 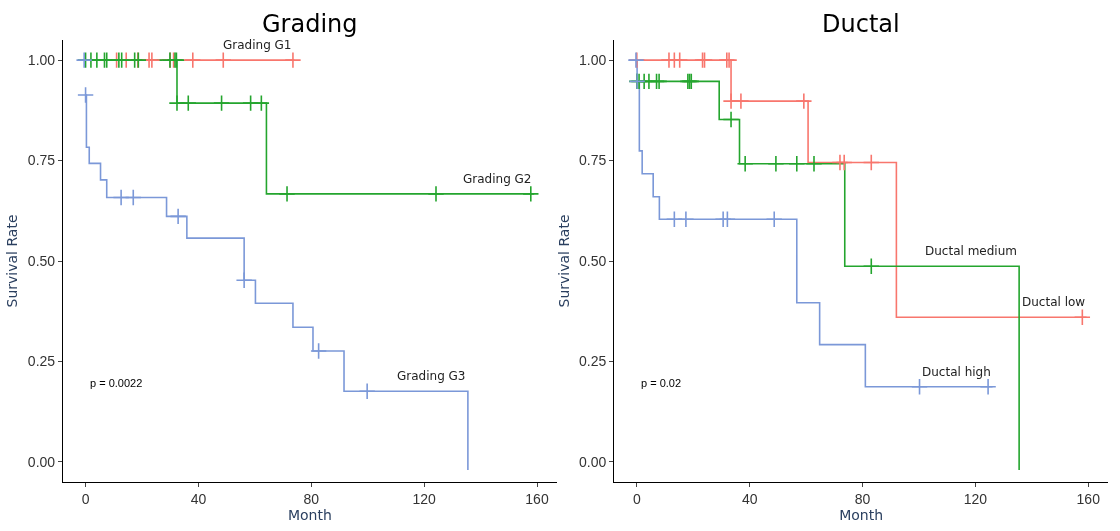 What do you see at coordinates (431, 376) in the screenshot?
I see `series-label: Grading G3` at bounding box center [431, 376].